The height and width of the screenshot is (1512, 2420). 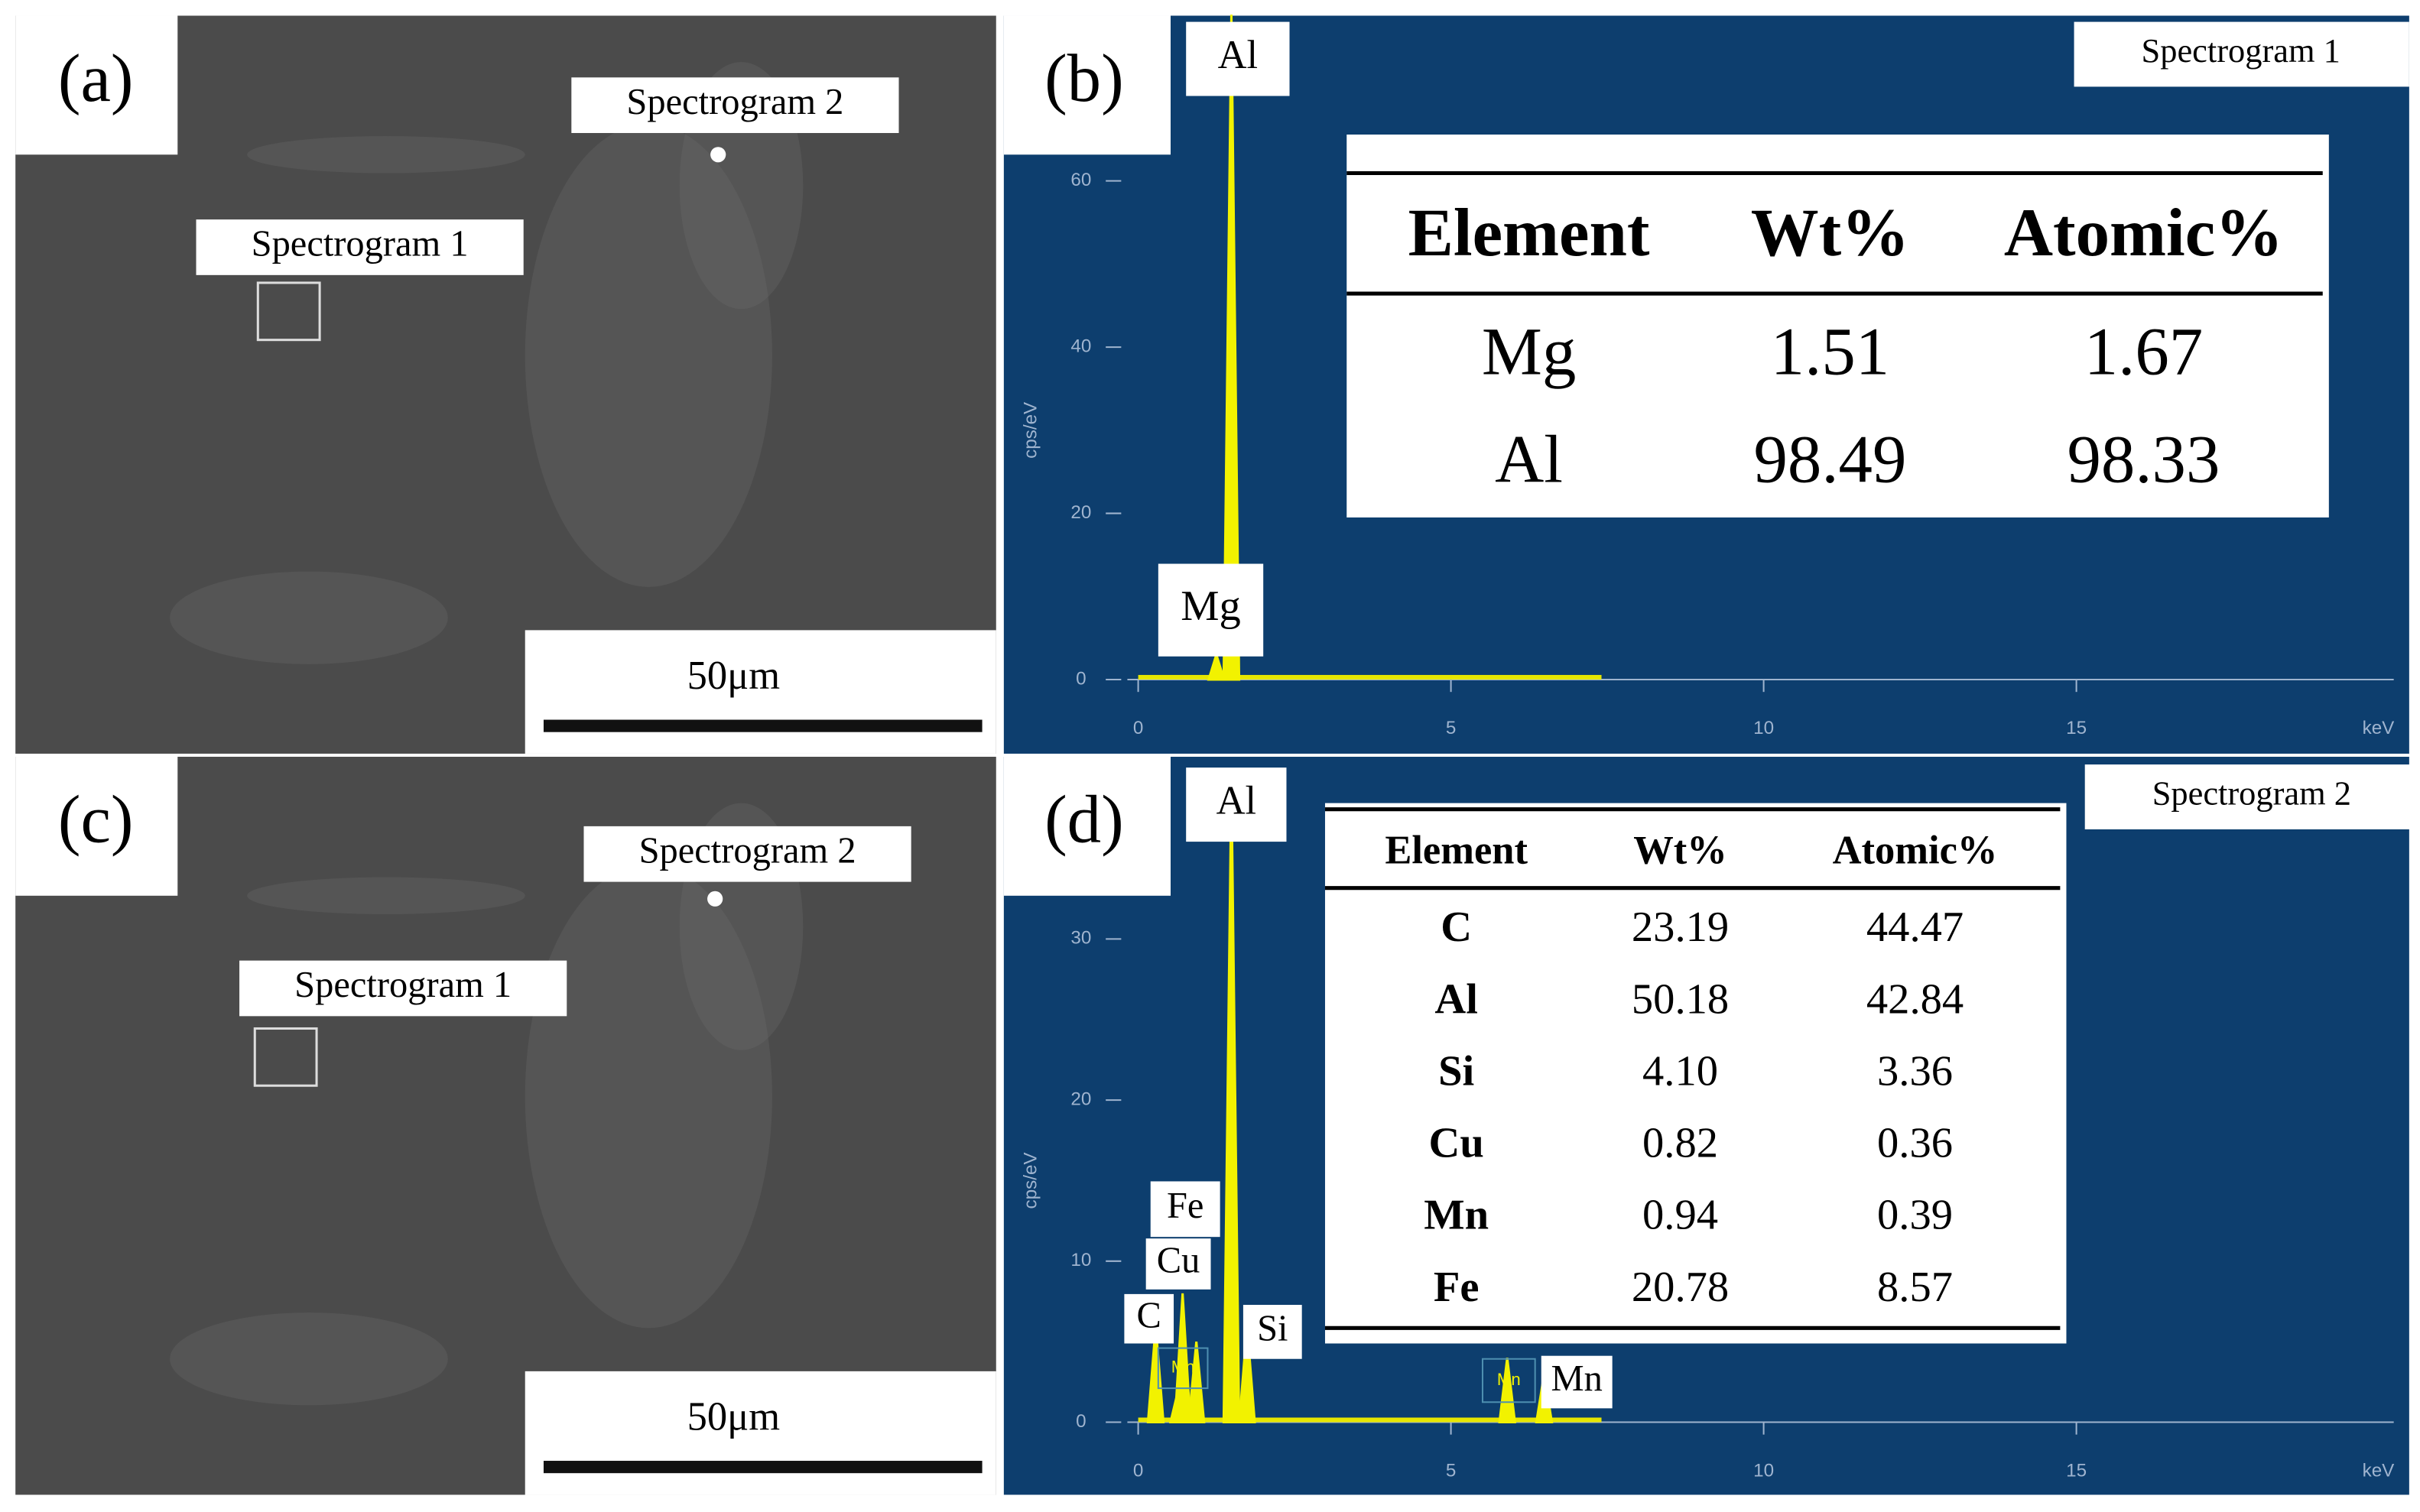 What do you see at coordinates (1456, 1215) in the screenshot?
I see `table-cell: Mn` at bounding box center [1456, 1215].